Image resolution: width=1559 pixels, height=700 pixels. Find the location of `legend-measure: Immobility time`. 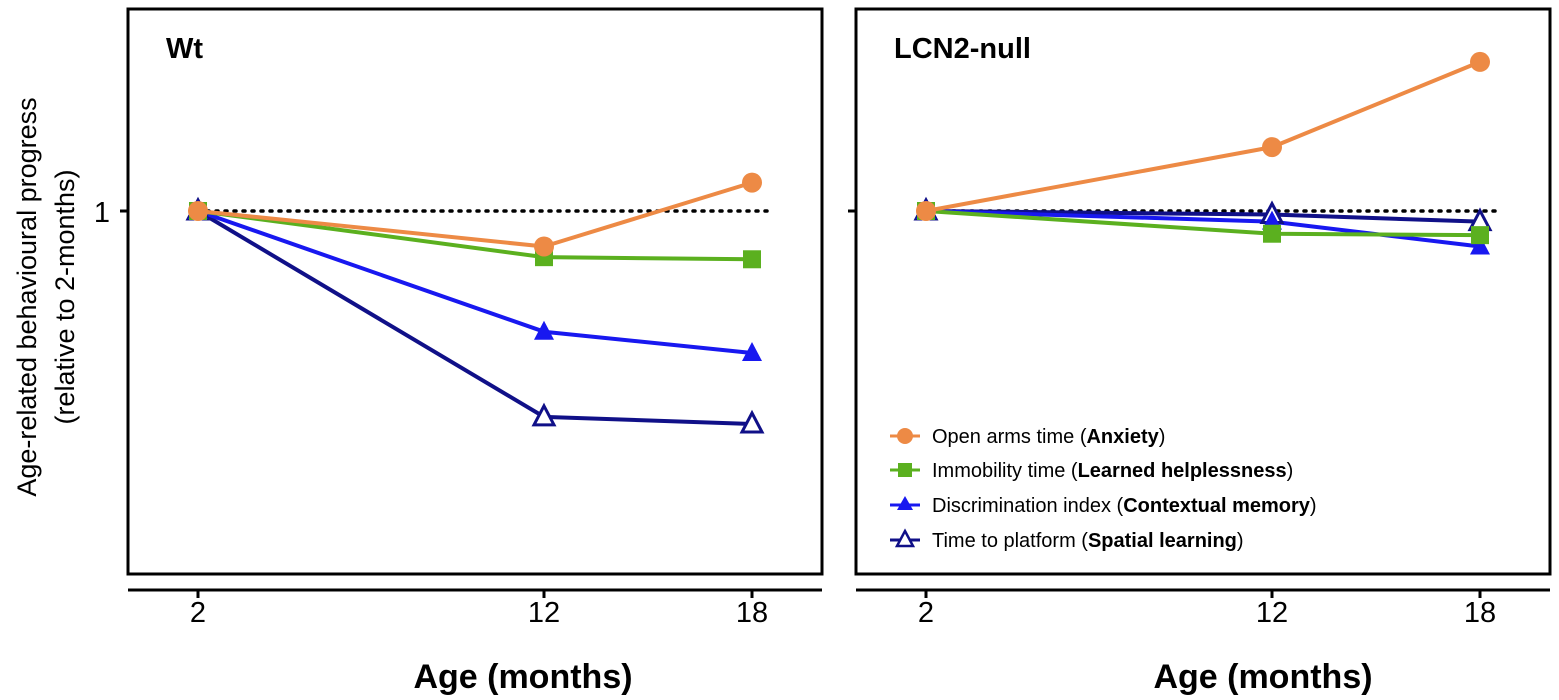

legend-measure: Immobility time is located at coordinates (998, 471).